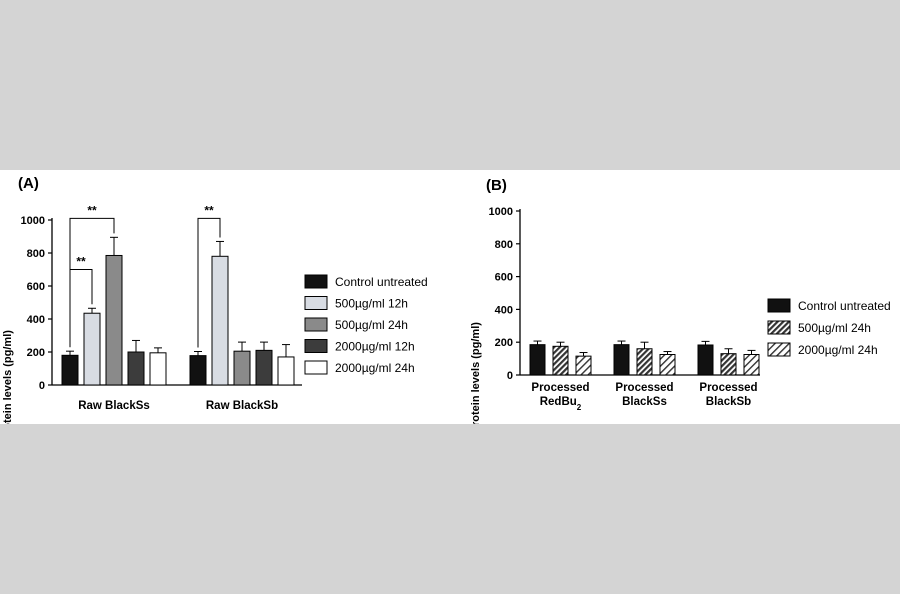 The width and height of the screenshot is (900, 594). I want to click on panel-b-label: (B), so click(496, 185).